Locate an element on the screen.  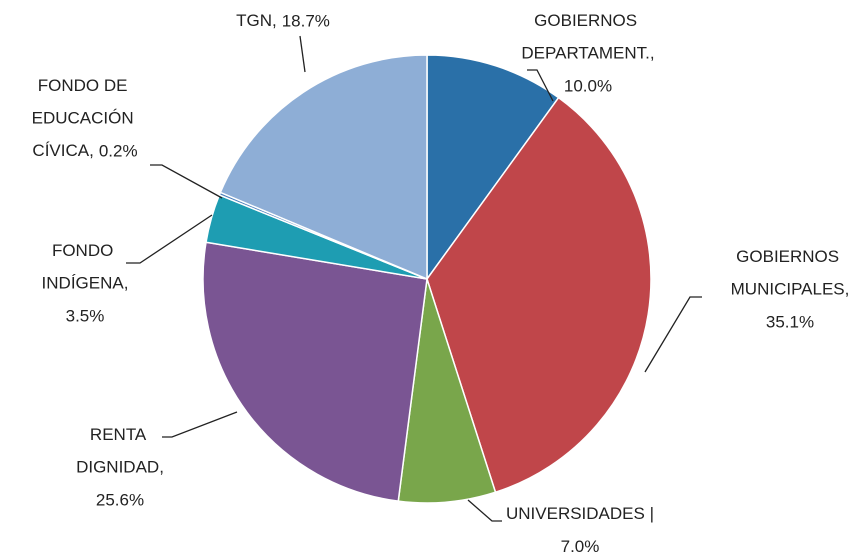
value-label: 35.1% is located at coordinates (790, 321).